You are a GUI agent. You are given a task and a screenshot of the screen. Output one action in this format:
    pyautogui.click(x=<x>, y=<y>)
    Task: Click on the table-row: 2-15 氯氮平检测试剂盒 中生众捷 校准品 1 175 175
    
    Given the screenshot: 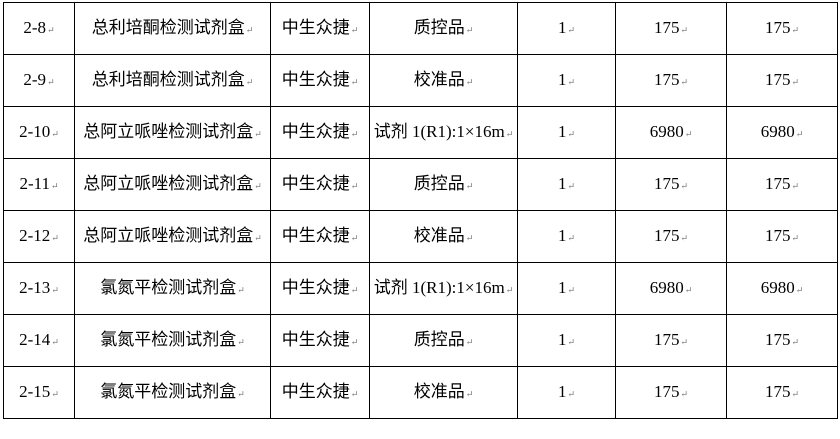 What is the action you would take?
    pyautogui.click(x=420, y=392)
    